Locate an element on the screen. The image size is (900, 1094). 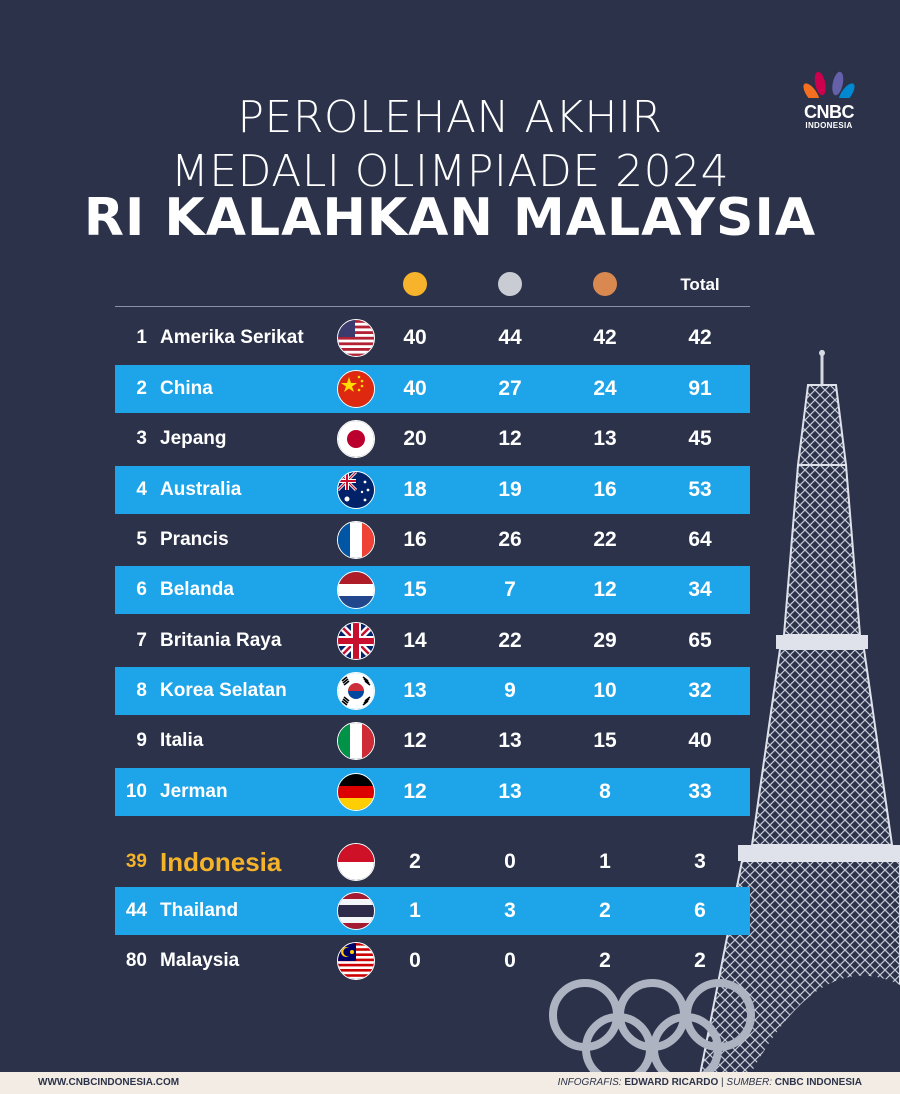
gold-count: 20 is located at coordinates (415, 438).